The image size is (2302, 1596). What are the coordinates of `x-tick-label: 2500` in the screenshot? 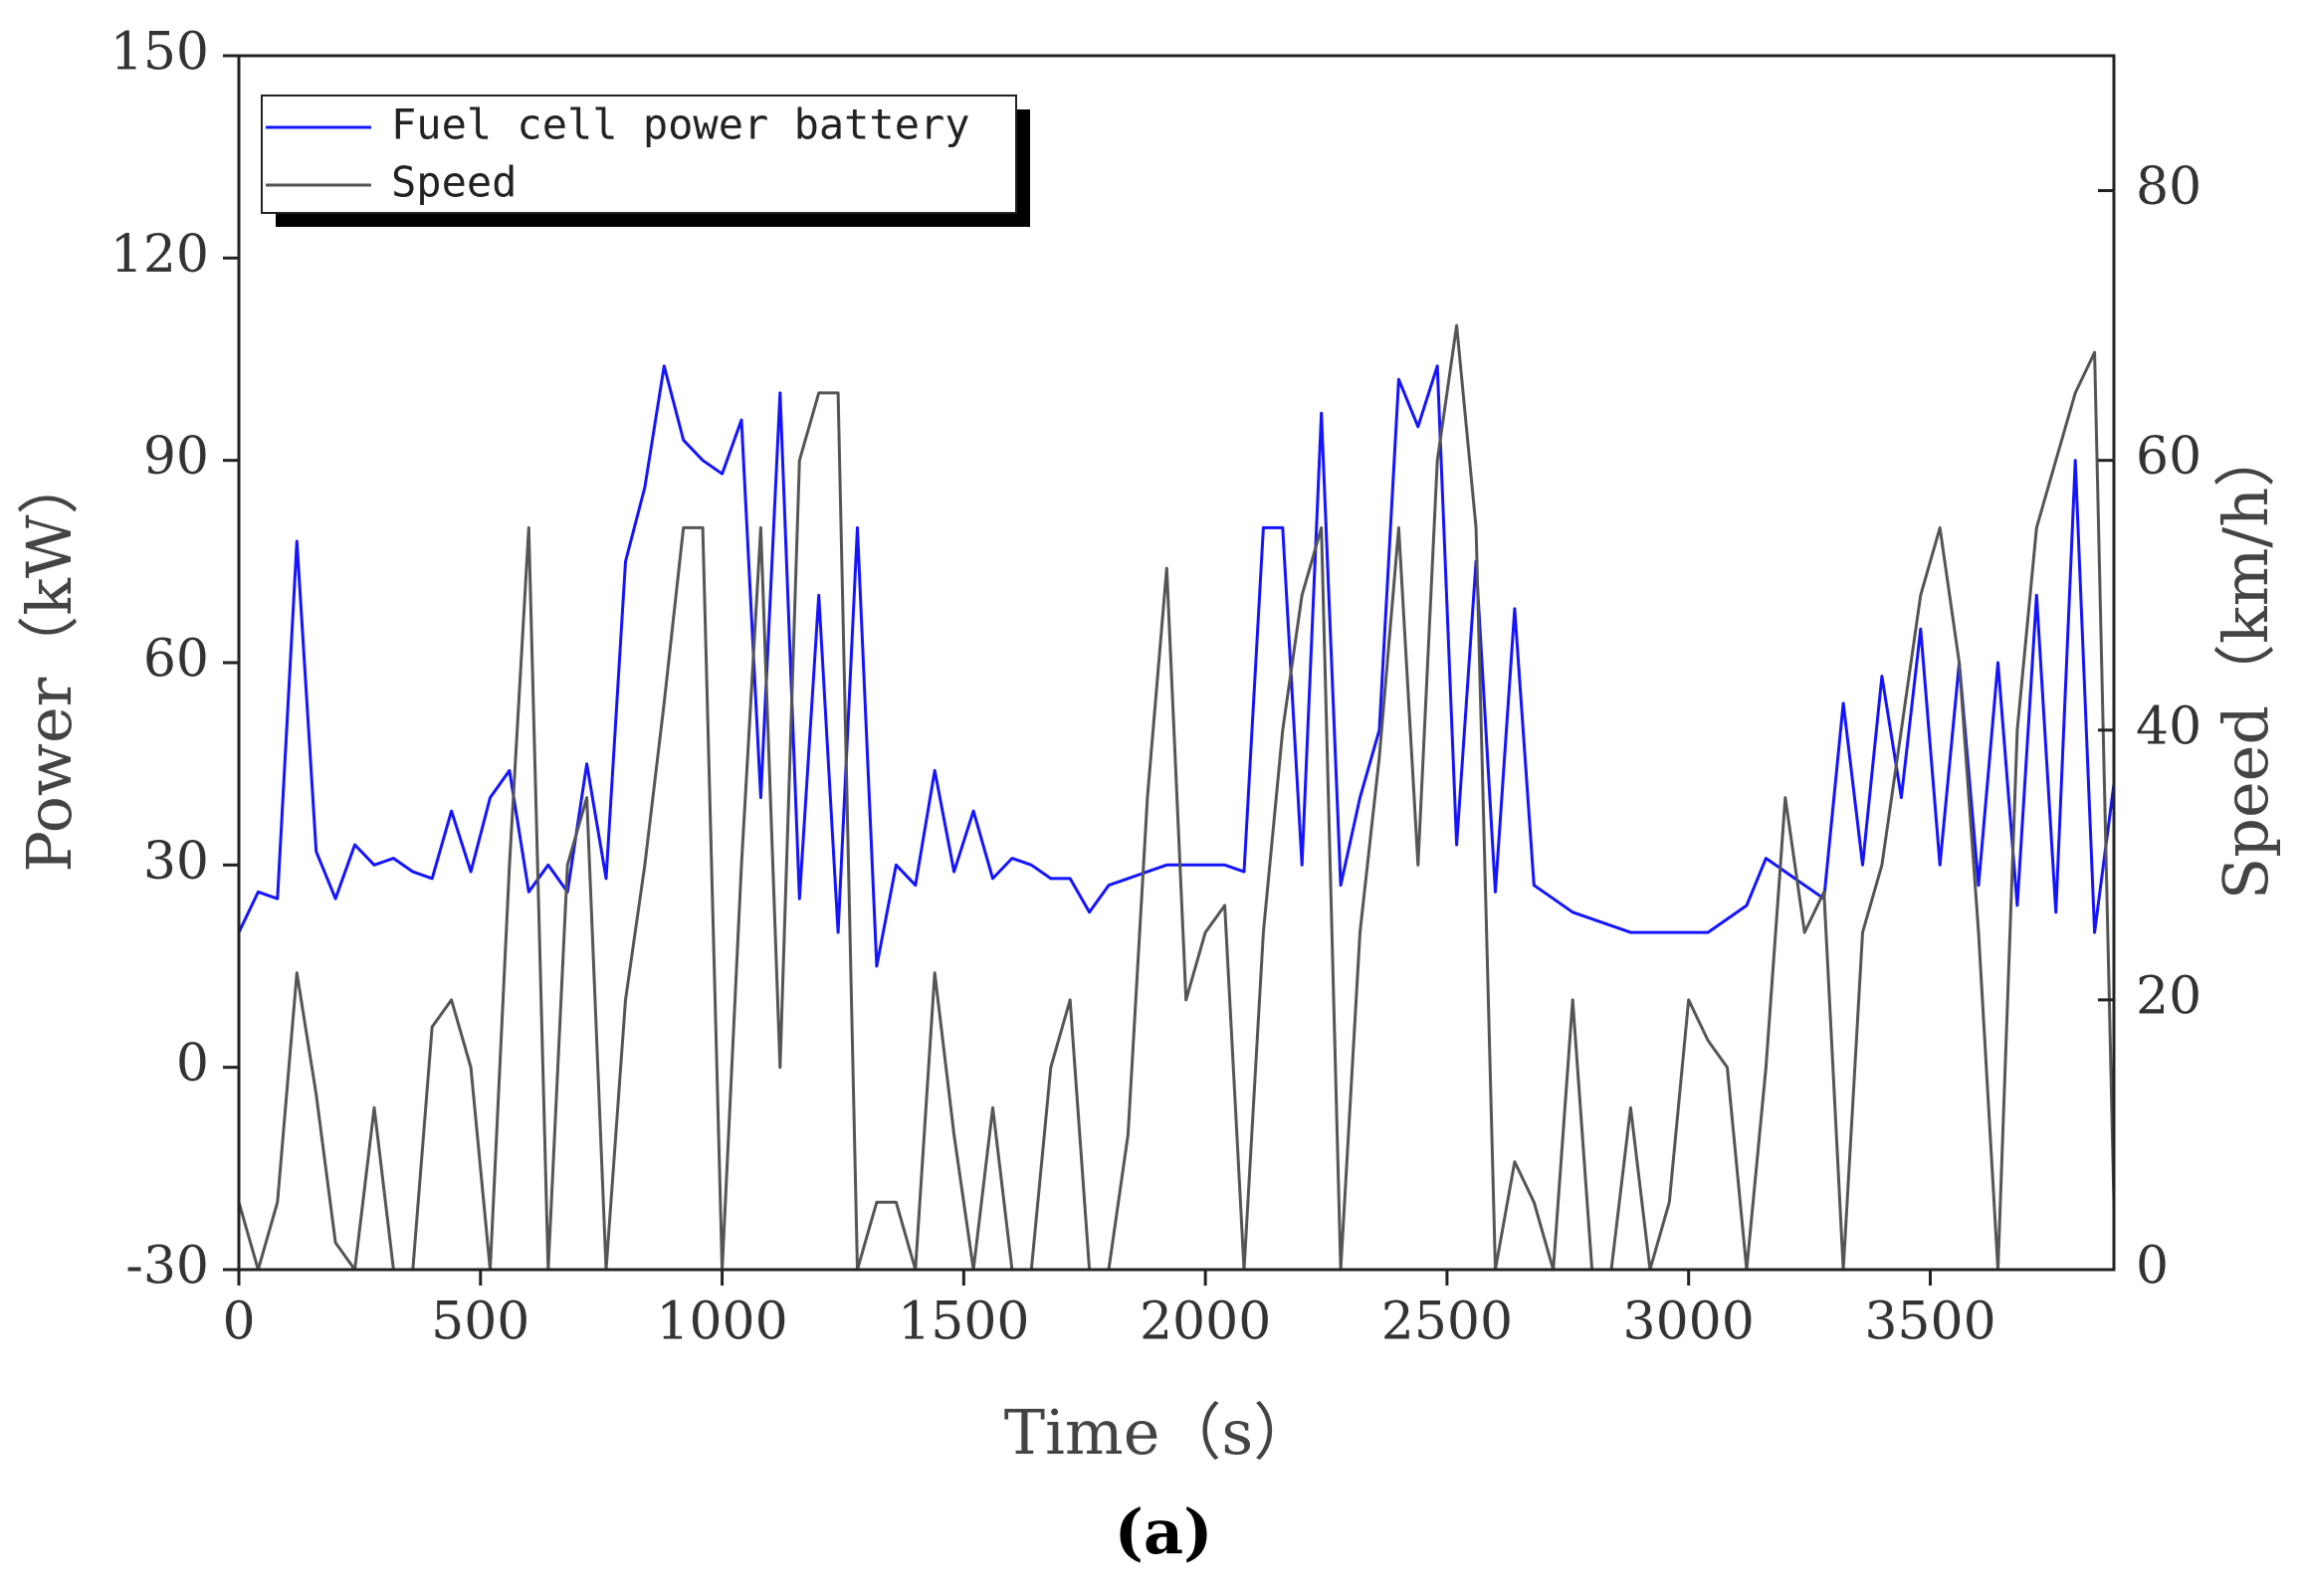 It's located at (1447, 1323).